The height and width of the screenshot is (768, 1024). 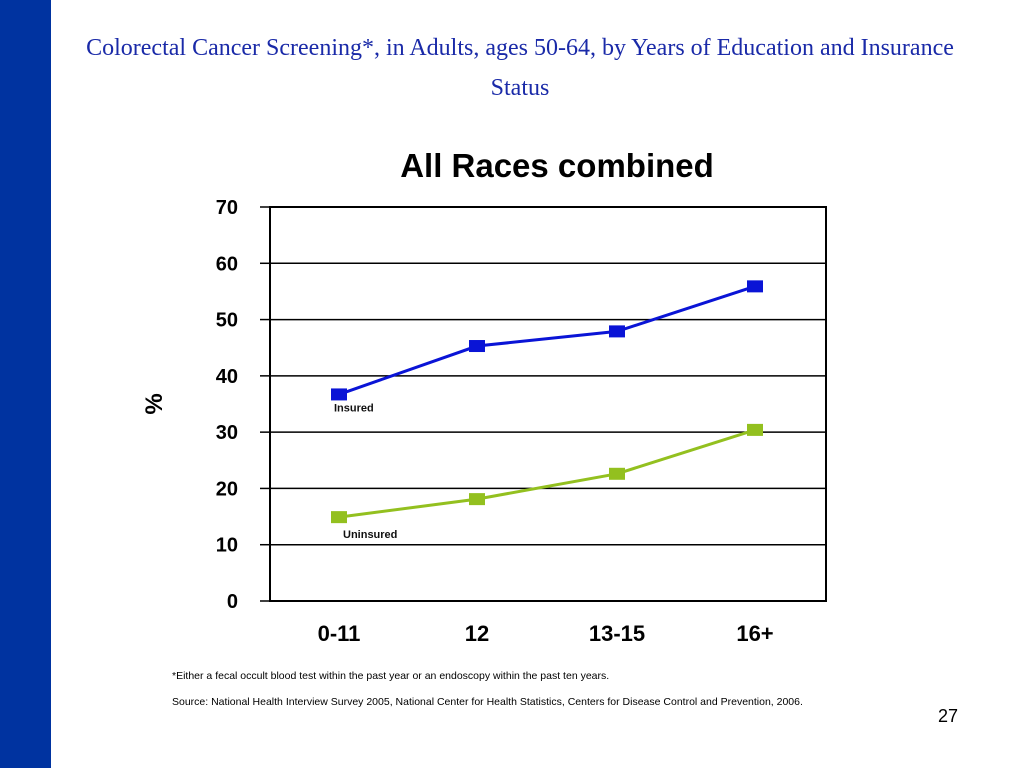 What do you see at coordinates (370, 535) in the screenshot?
I see `series-label: Uninsured` at bounding box center [370, 535].